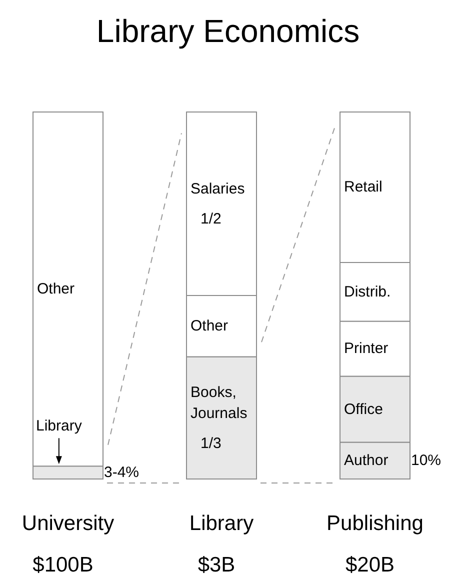  I want to click on annotation: 1/2, so click(211, 219).